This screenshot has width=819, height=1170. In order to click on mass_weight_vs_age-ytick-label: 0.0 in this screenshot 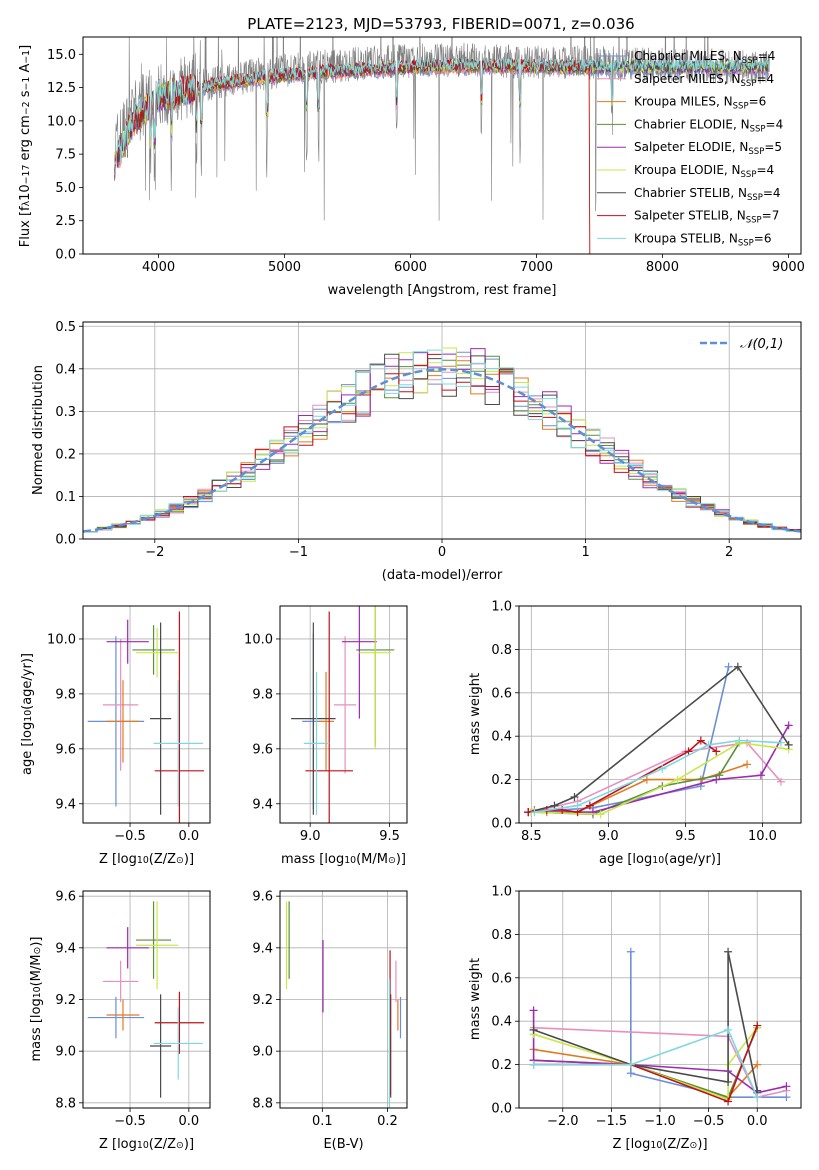, I will do `click(501, 824)`.